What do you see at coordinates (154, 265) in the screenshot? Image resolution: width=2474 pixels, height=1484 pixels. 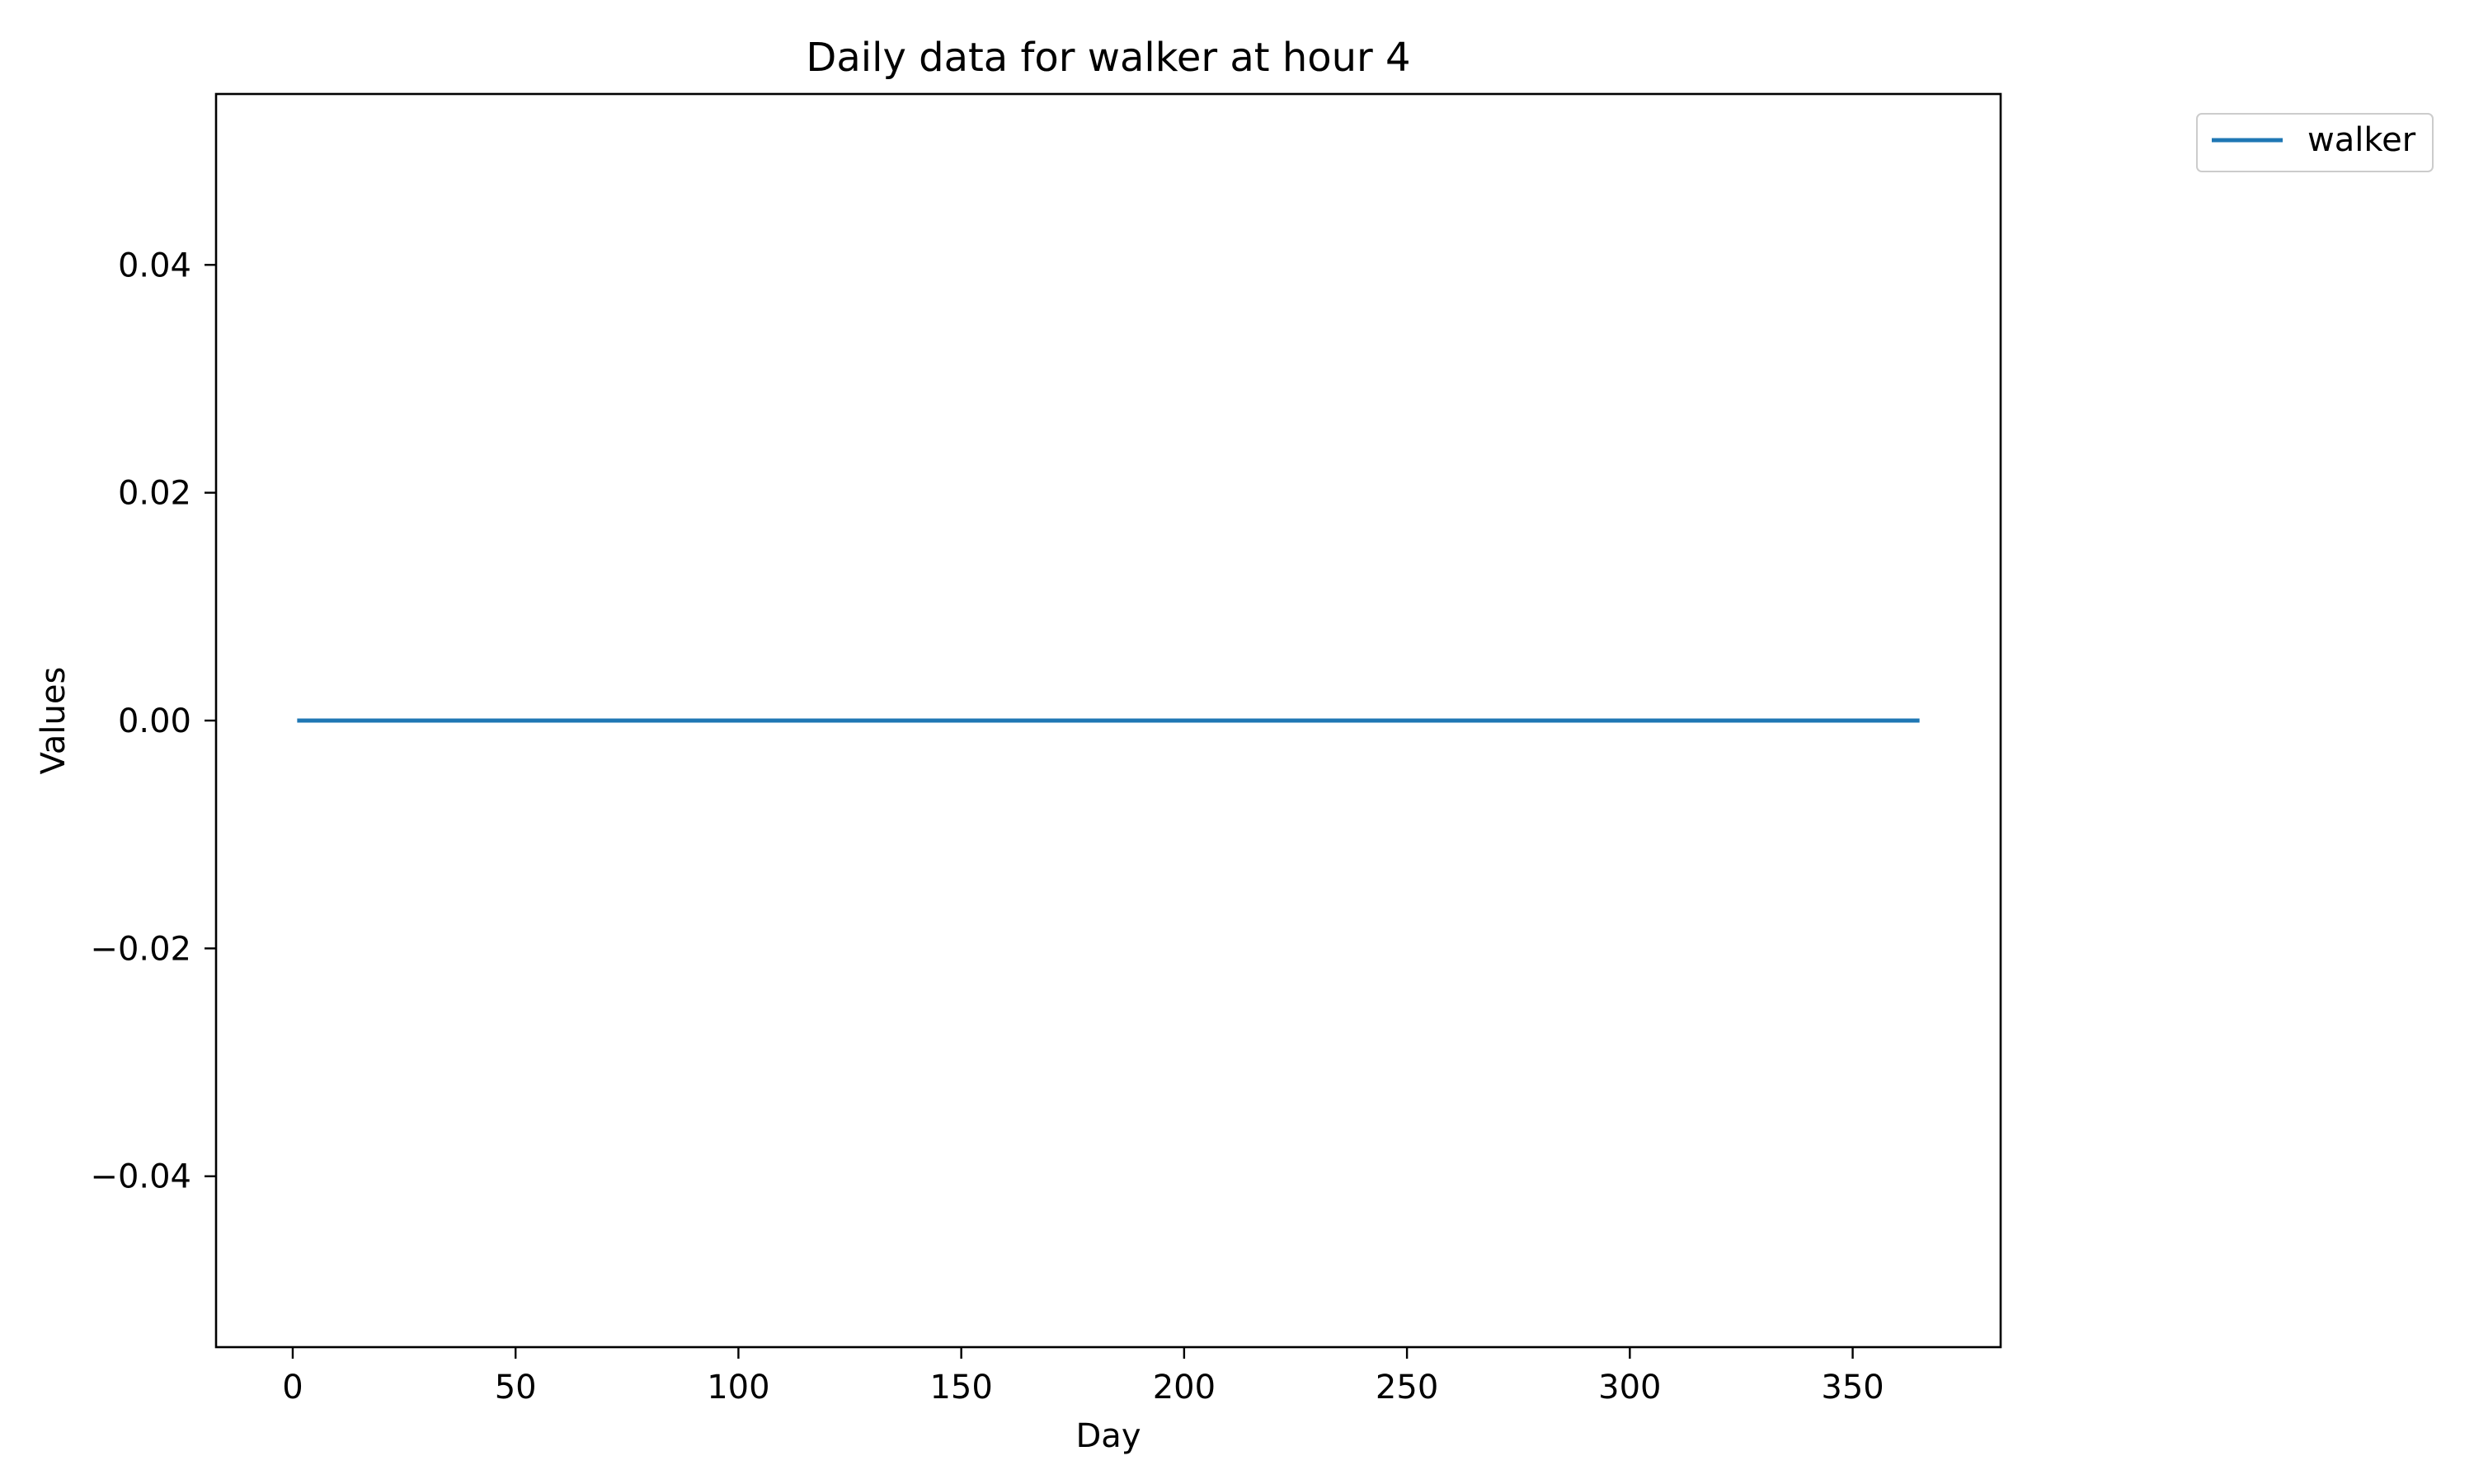 I see `y-tick-label: 0.04` at bounding box center [154, 265].